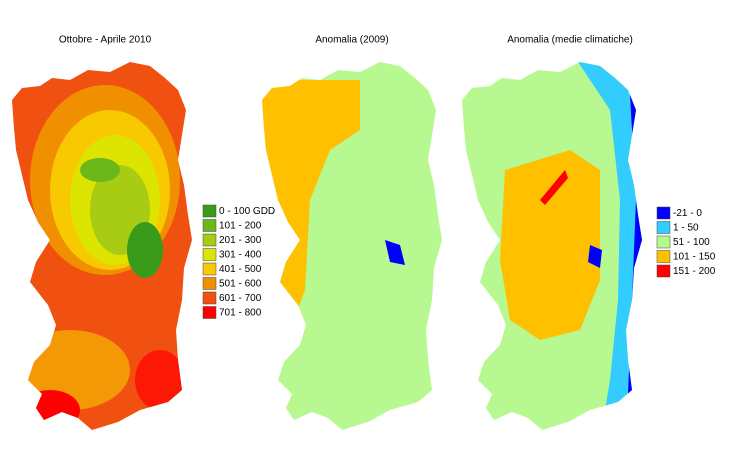 The image size is (730, 450). What do you see at coordinates (240, 313) in the screenshot?
I see `legend-label: 701 - 800` at bounding box center [240, 313].